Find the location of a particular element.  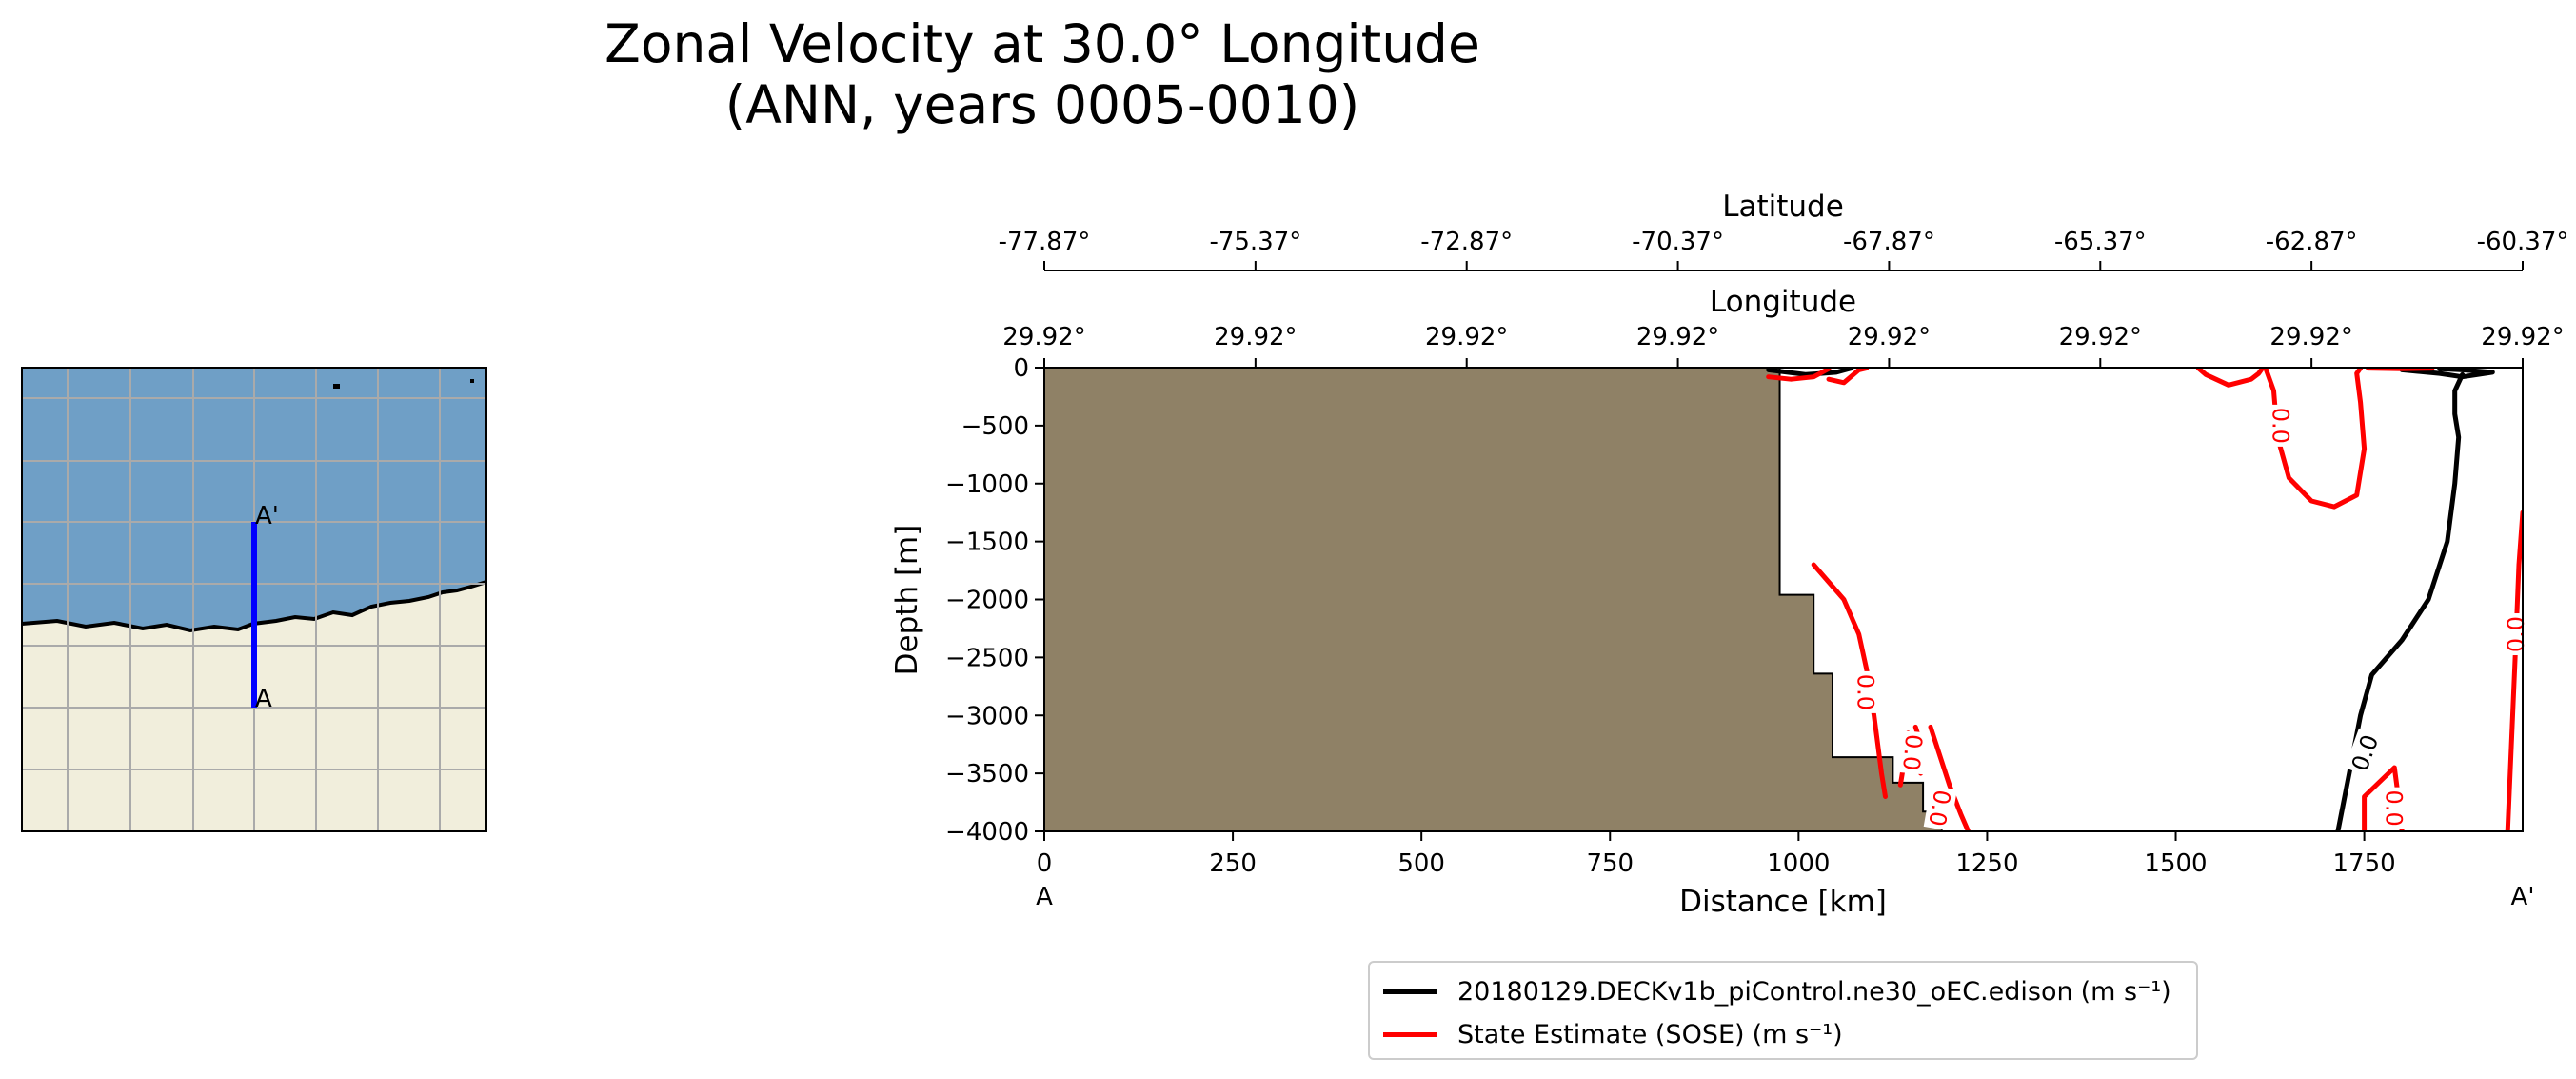

x-tick-label: 1500 is located at coordinates (2175, 863).